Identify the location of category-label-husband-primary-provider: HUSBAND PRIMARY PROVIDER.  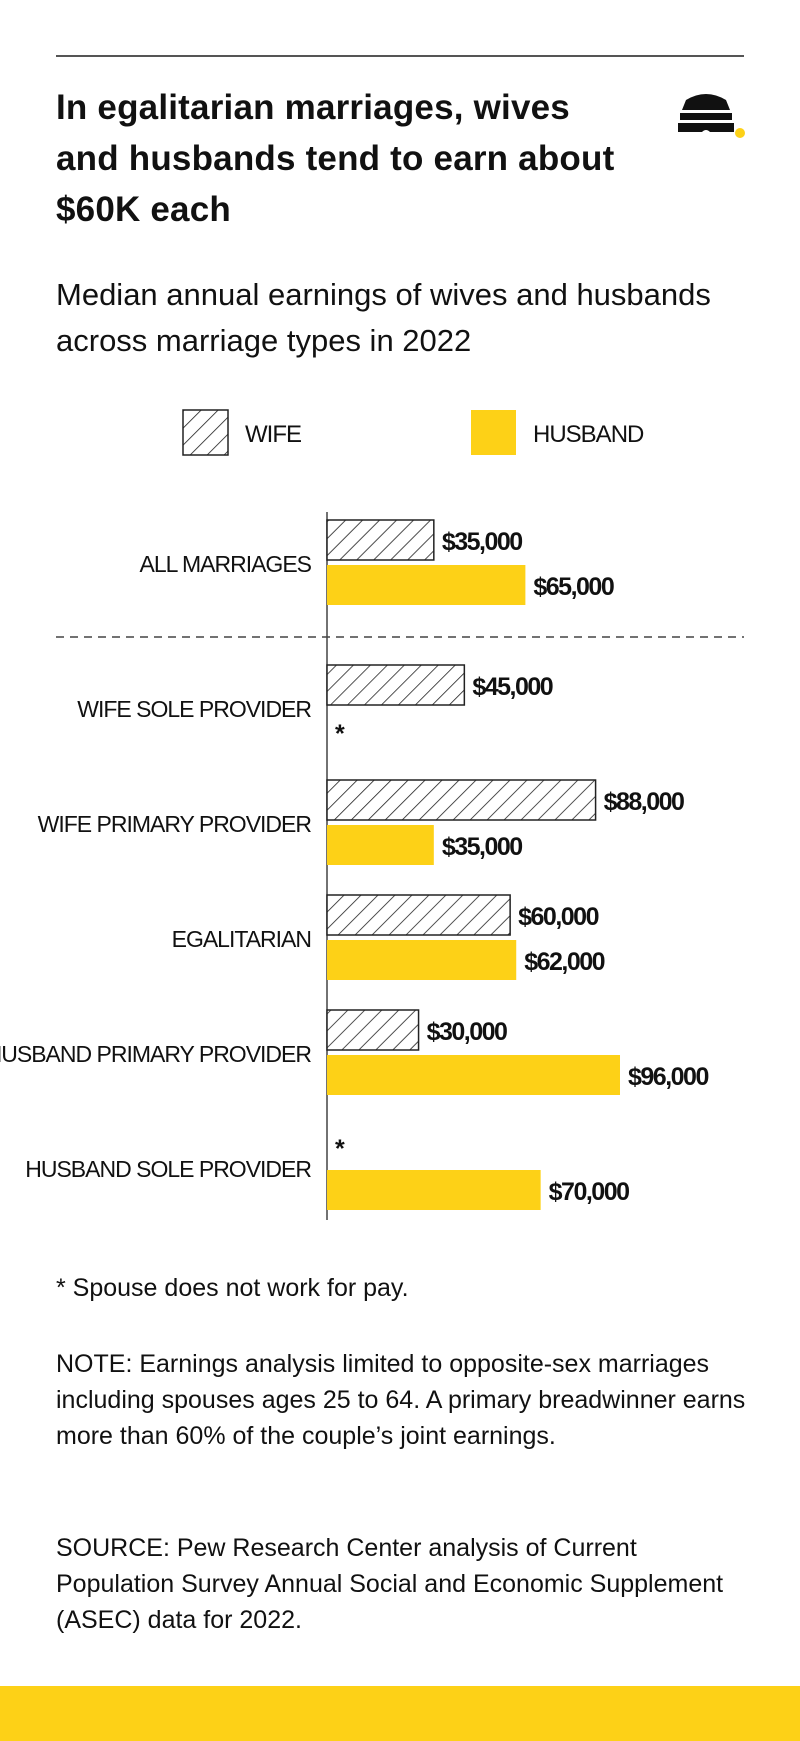
(155, 1054).